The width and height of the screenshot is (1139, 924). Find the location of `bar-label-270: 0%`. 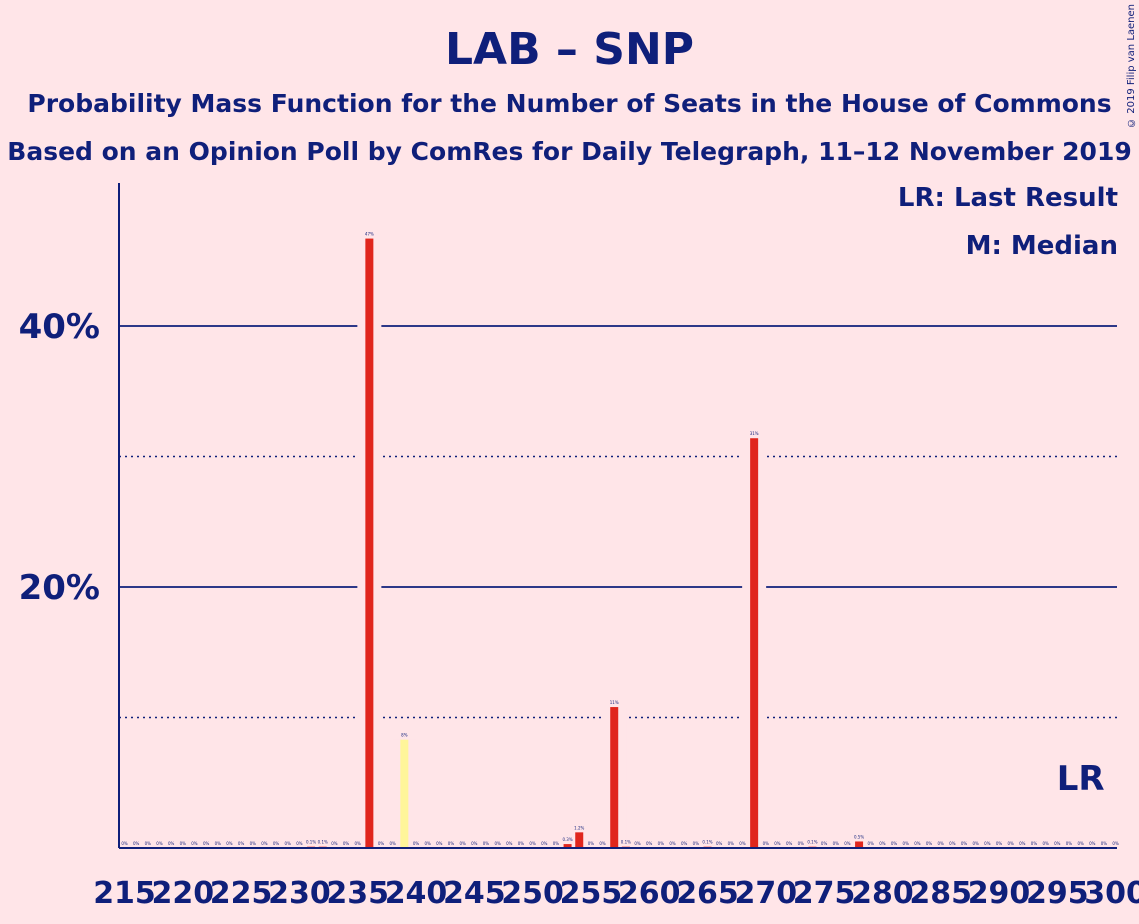

bar-label-270: 0% is located at coordinates (766, 843).